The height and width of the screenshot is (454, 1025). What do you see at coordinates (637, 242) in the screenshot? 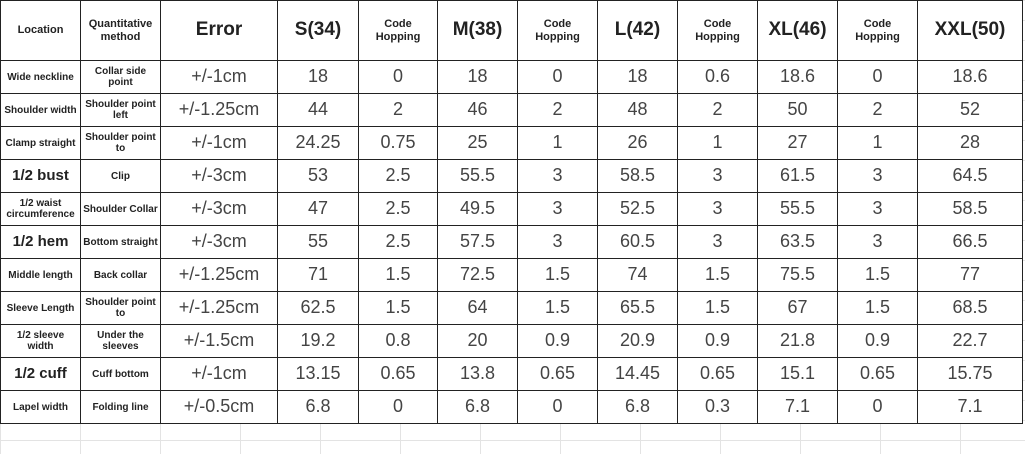
I see `value-cell: 60.5` at bounding box center [637, 242].